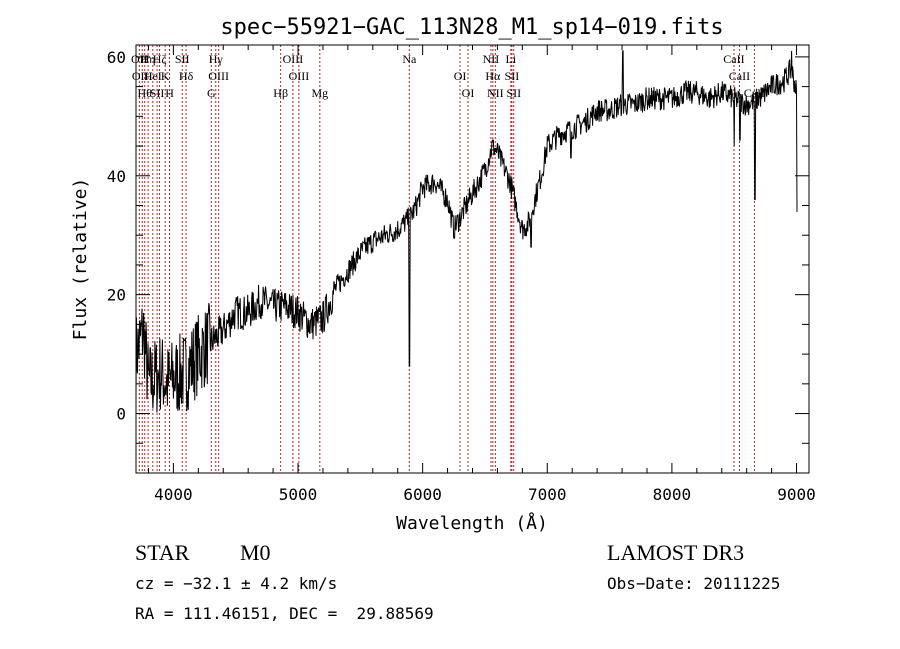 Image resolution: width=900 pixels, height=649 pixels. What do you see at coordinates (280, 93) in the screenshot?
I see `line-label: Hβ` at bounding box center [280, 93].